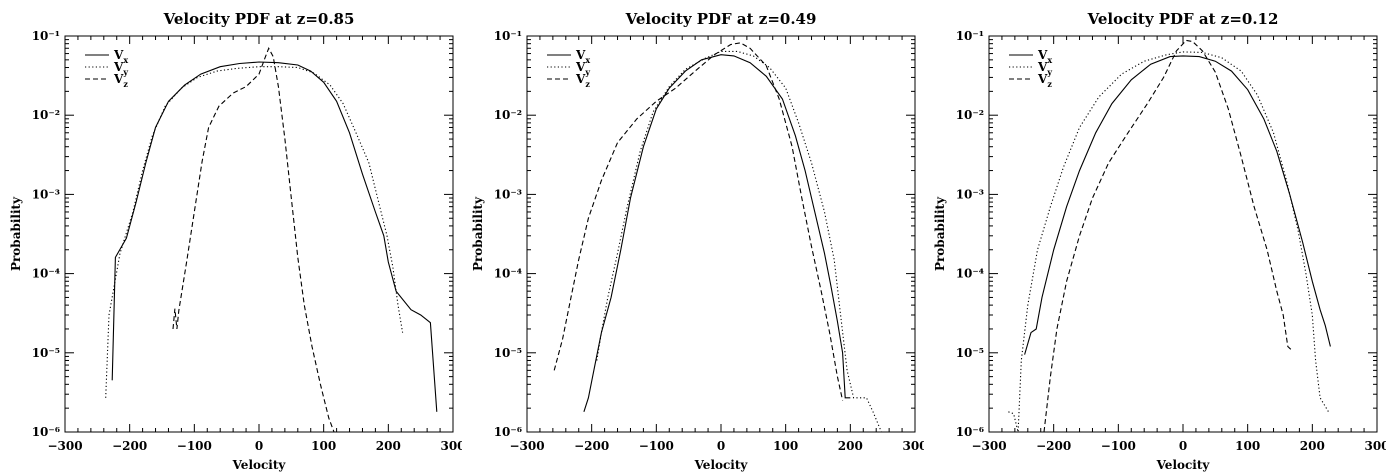 The height and width of the screenshot is (474, 1387). Describe the element at coordinates (1183, 19) in the screenshot. I see `chart-title: Velocity PDF at z=0.12` at that location.